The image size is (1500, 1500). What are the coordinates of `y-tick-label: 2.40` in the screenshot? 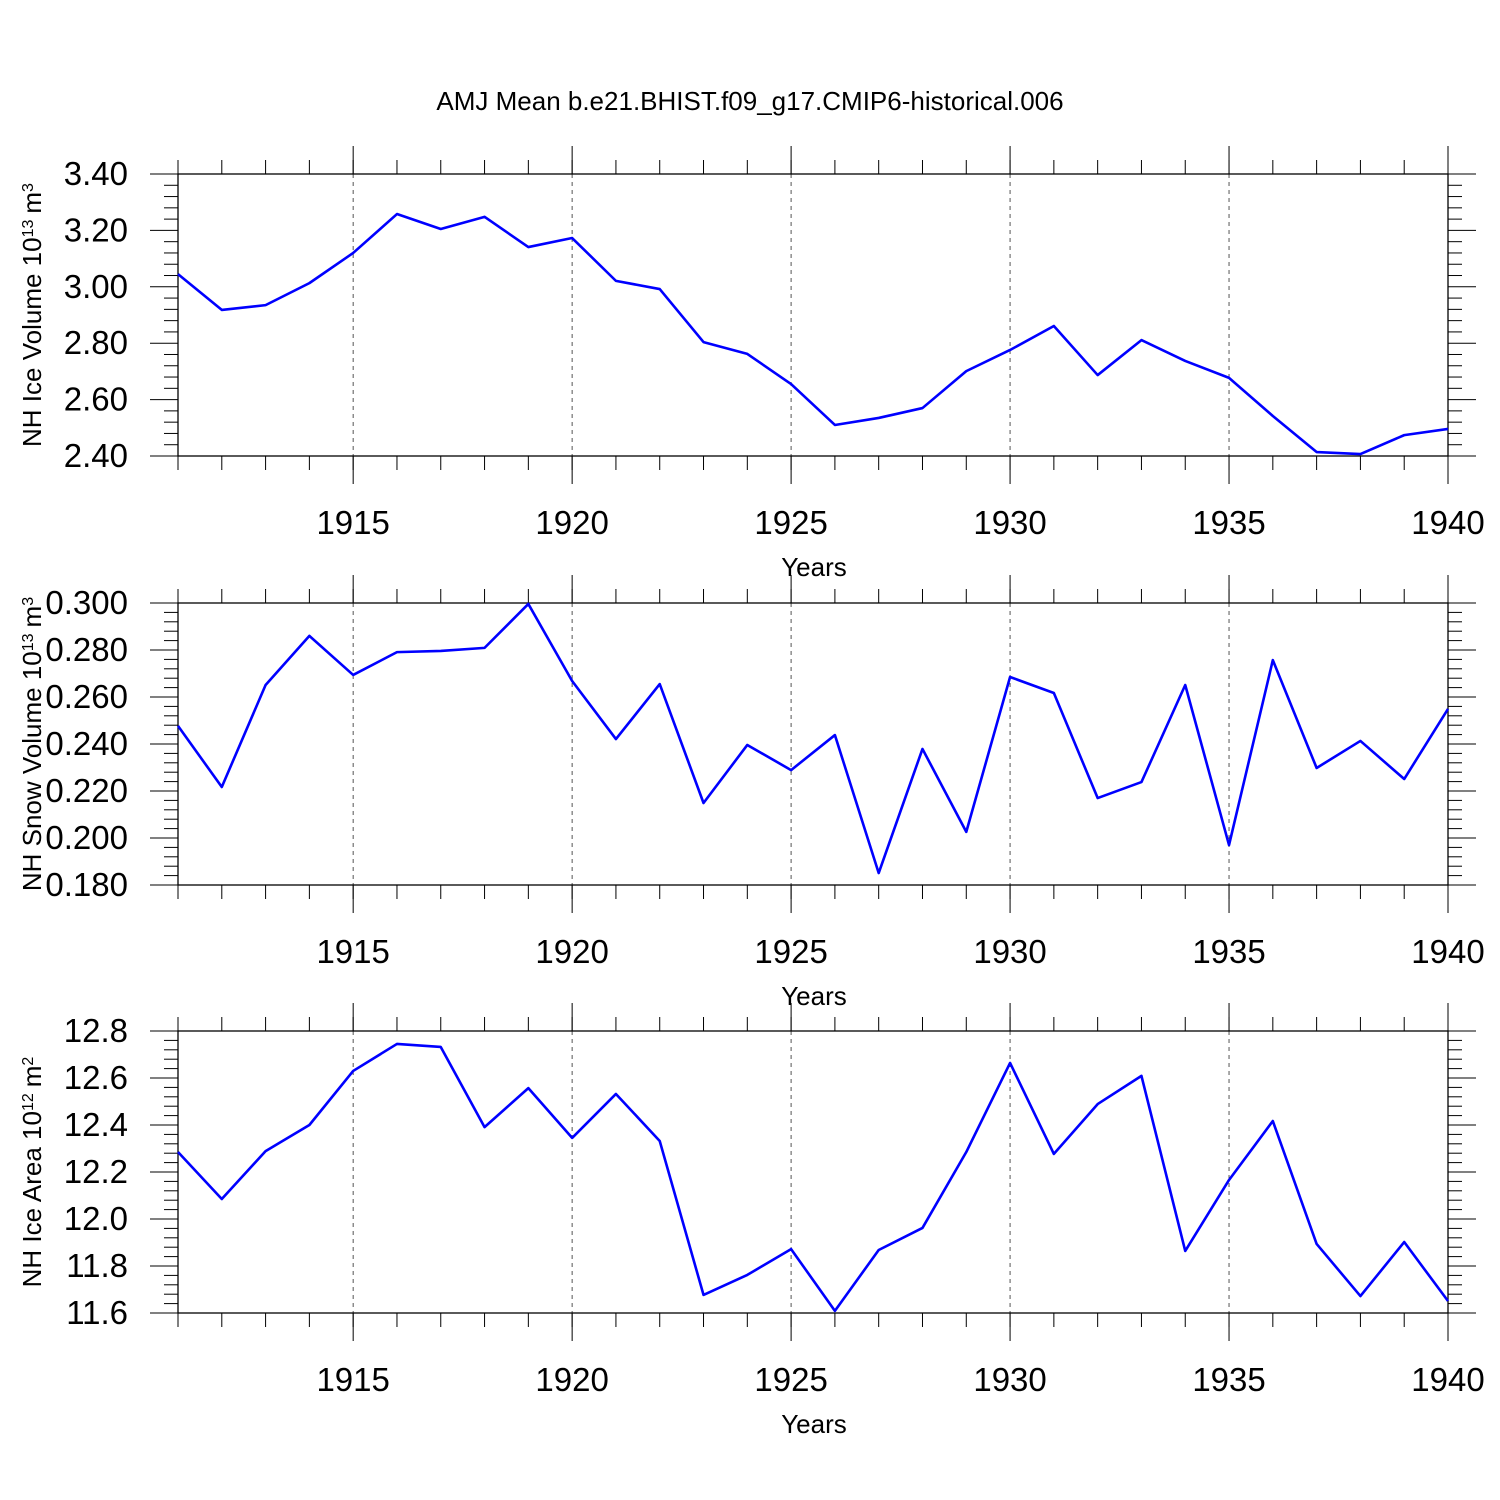 It's located at (96, 455).